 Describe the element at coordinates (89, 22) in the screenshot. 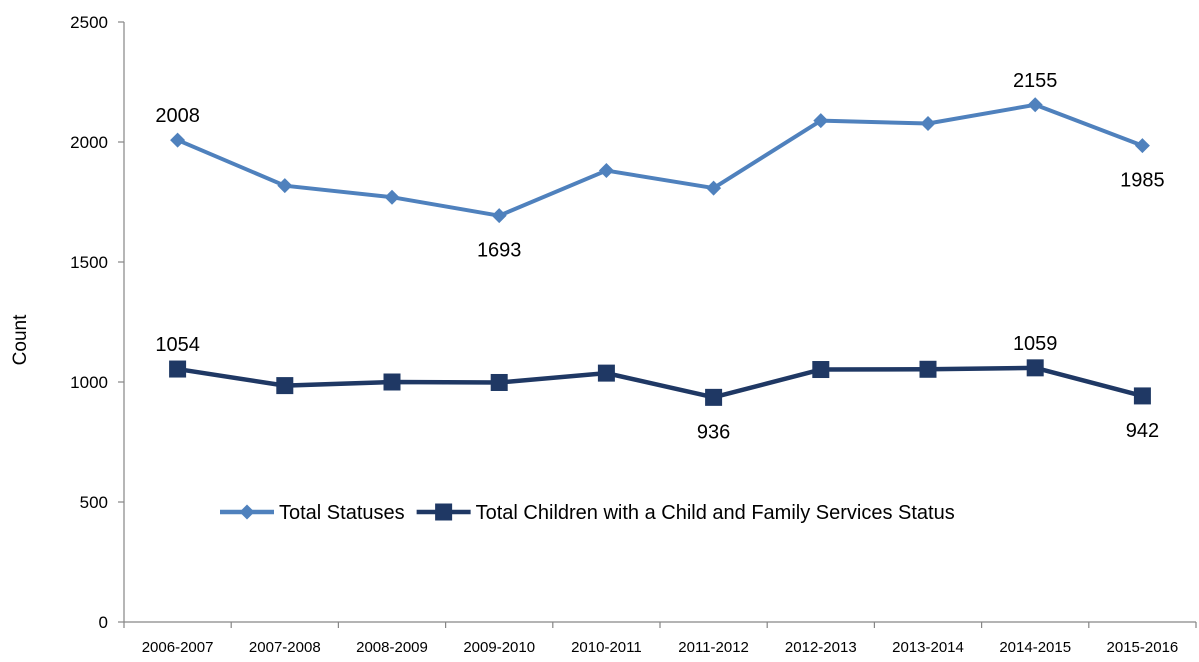

I see `y-tick-label: 2500` at that location.